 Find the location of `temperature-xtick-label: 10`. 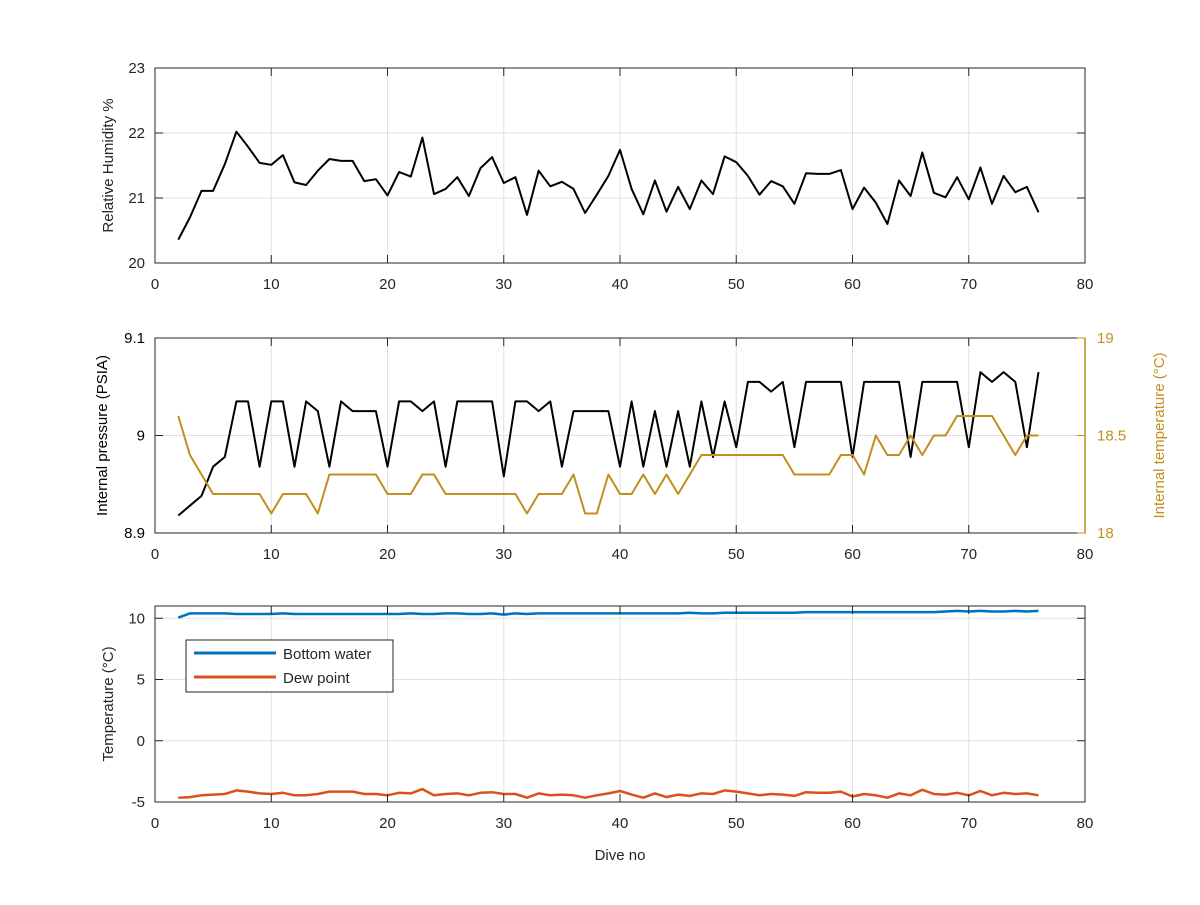

temperature-xtick-label: 10 is located at coordinates (271, 823).